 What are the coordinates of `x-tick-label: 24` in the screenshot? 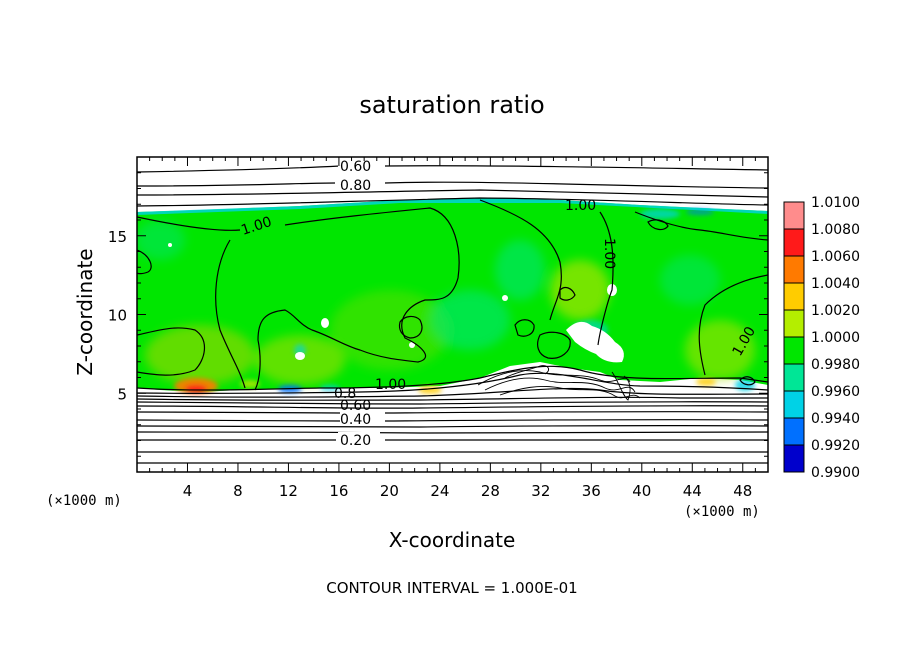 It's located at (439, 491).